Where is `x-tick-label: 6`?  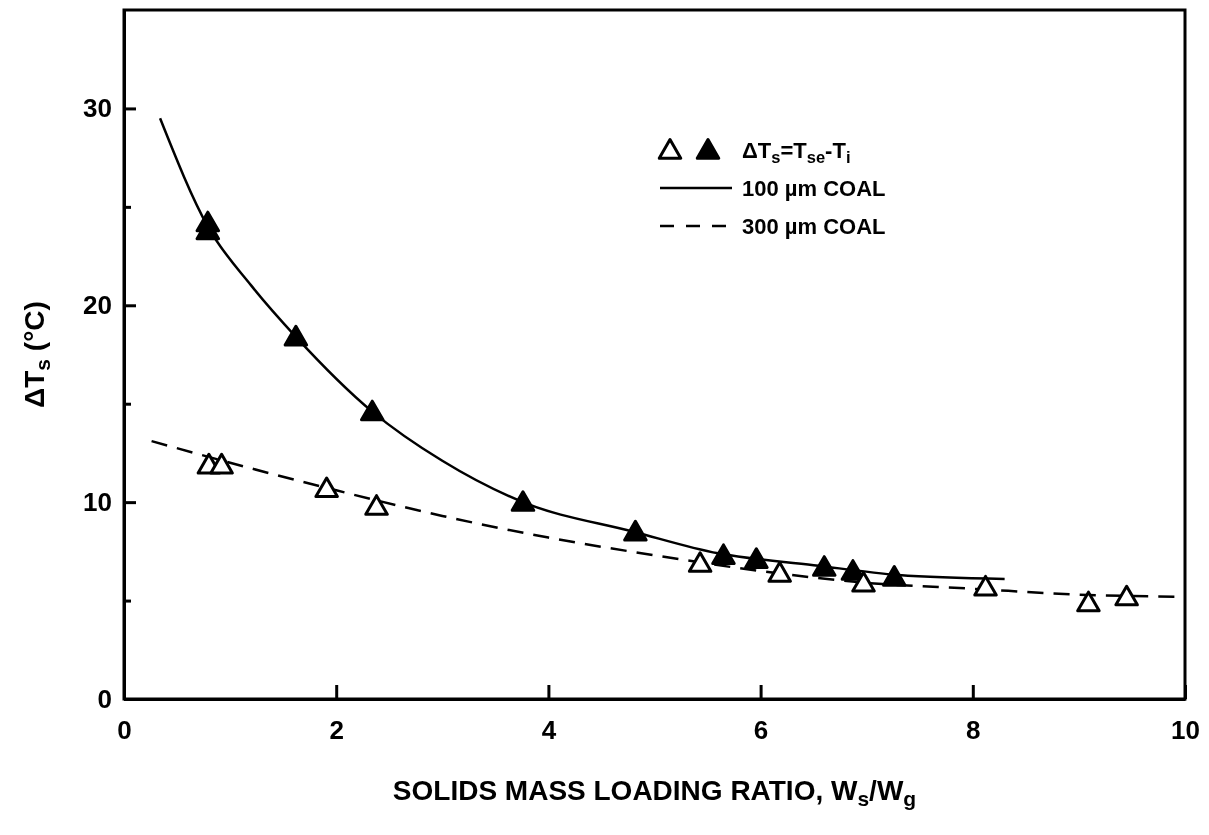
x-tick-label: 6 is located at coordinates (761, 730).